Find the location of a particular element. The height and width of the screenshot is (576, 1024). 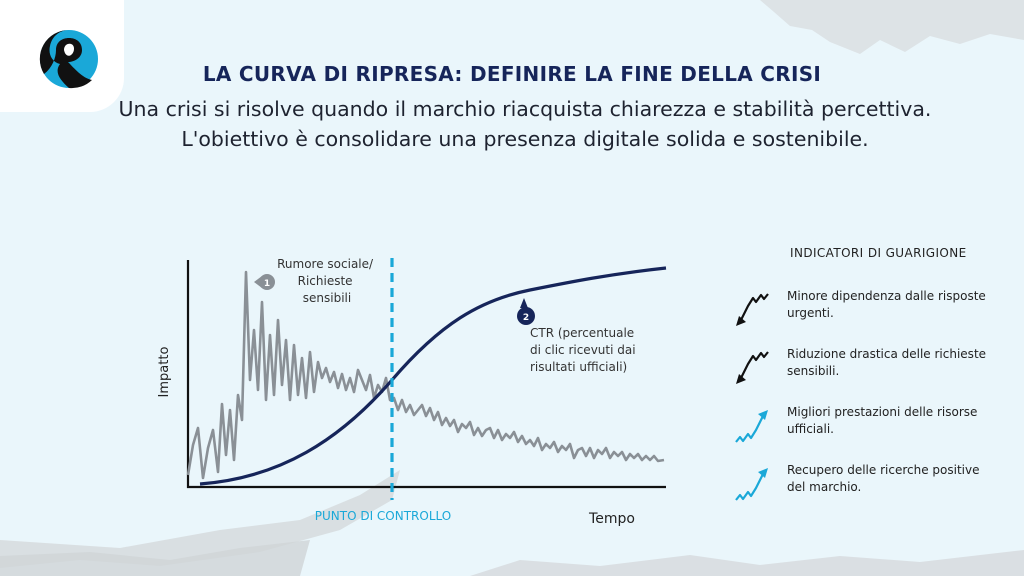

svg-text: 1 is located at coordinates (267, 284).